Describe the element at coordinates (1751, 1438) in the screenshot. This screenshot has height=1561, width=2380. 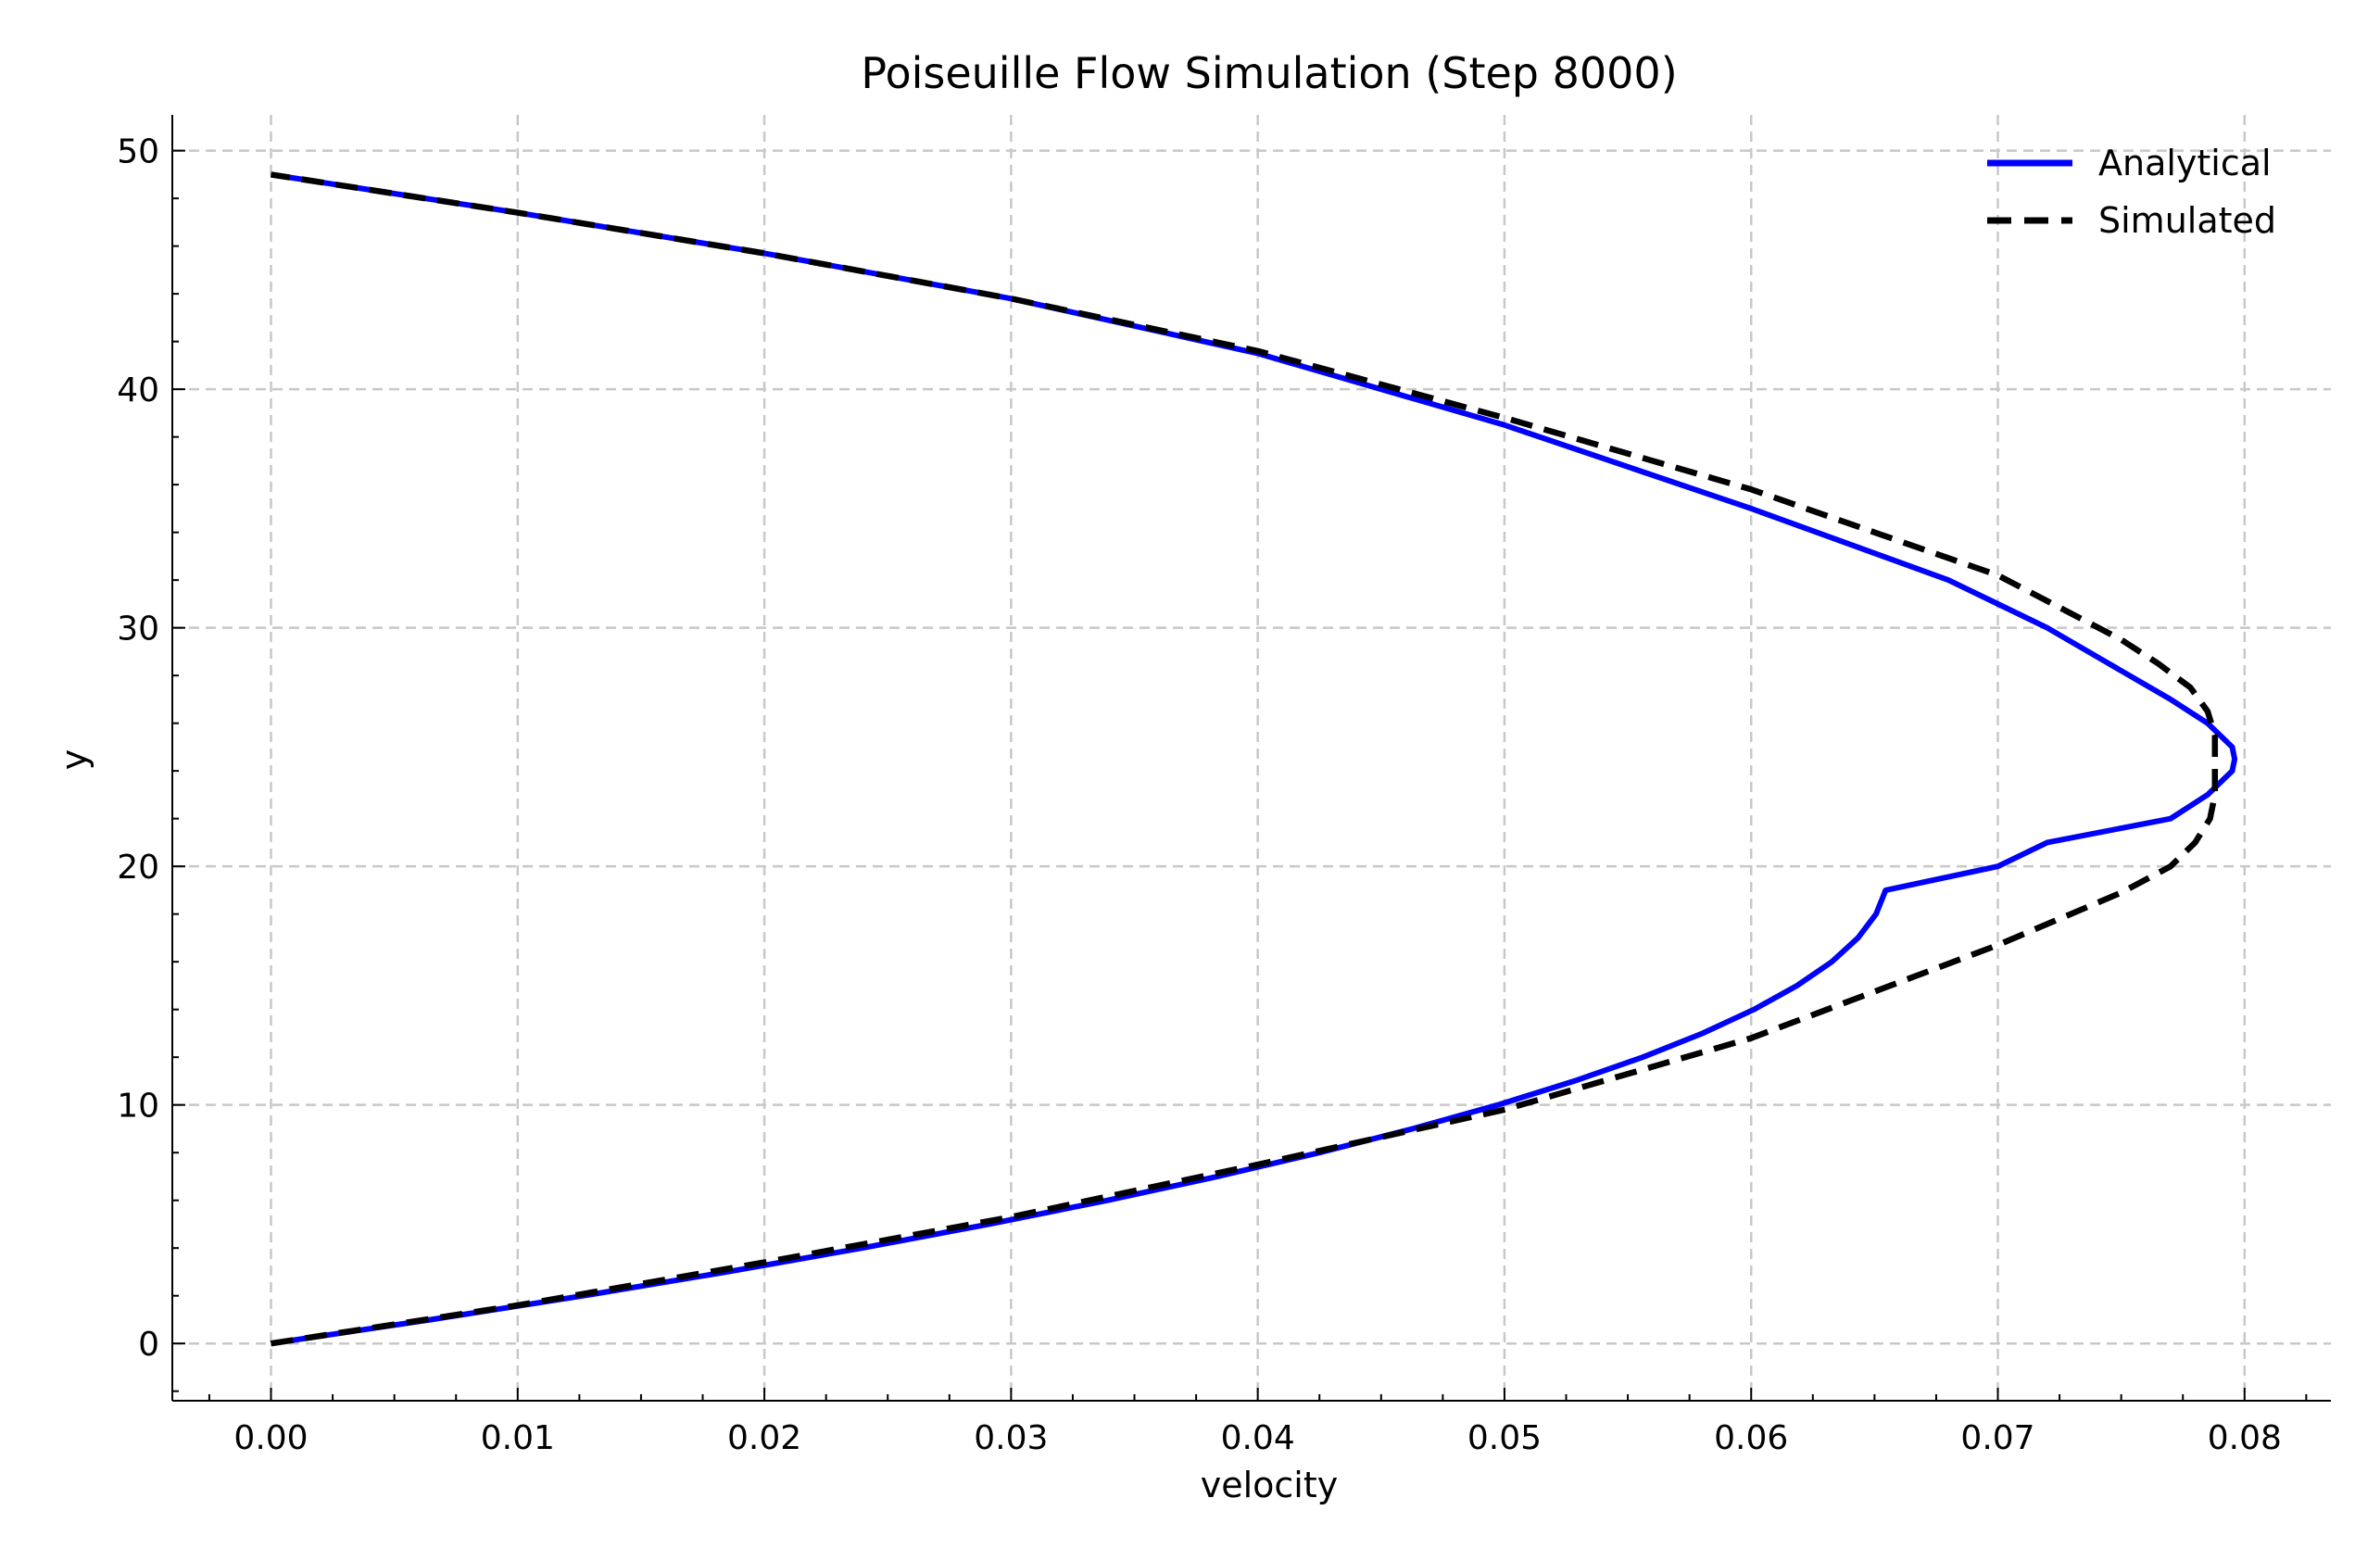
I see `x-tick-label-6: 0.06` at that location.